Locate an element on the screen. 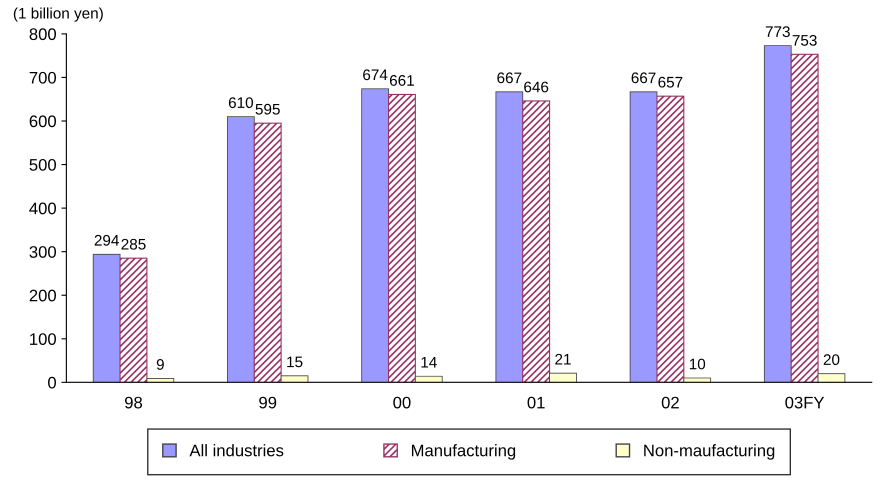 This screenshot has width=885, height=484. data-label: 674 is located at coordinates (375, 74).